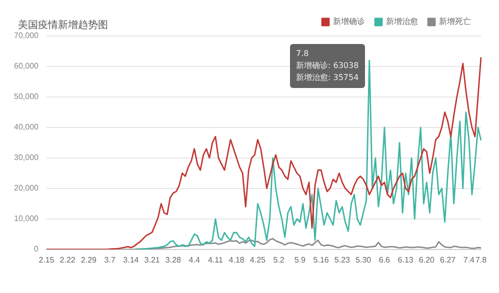 Image resolution: width=499 pixels, height=293 pixels. I want to click on x-tick-label: 3.28, so click(173, 259).